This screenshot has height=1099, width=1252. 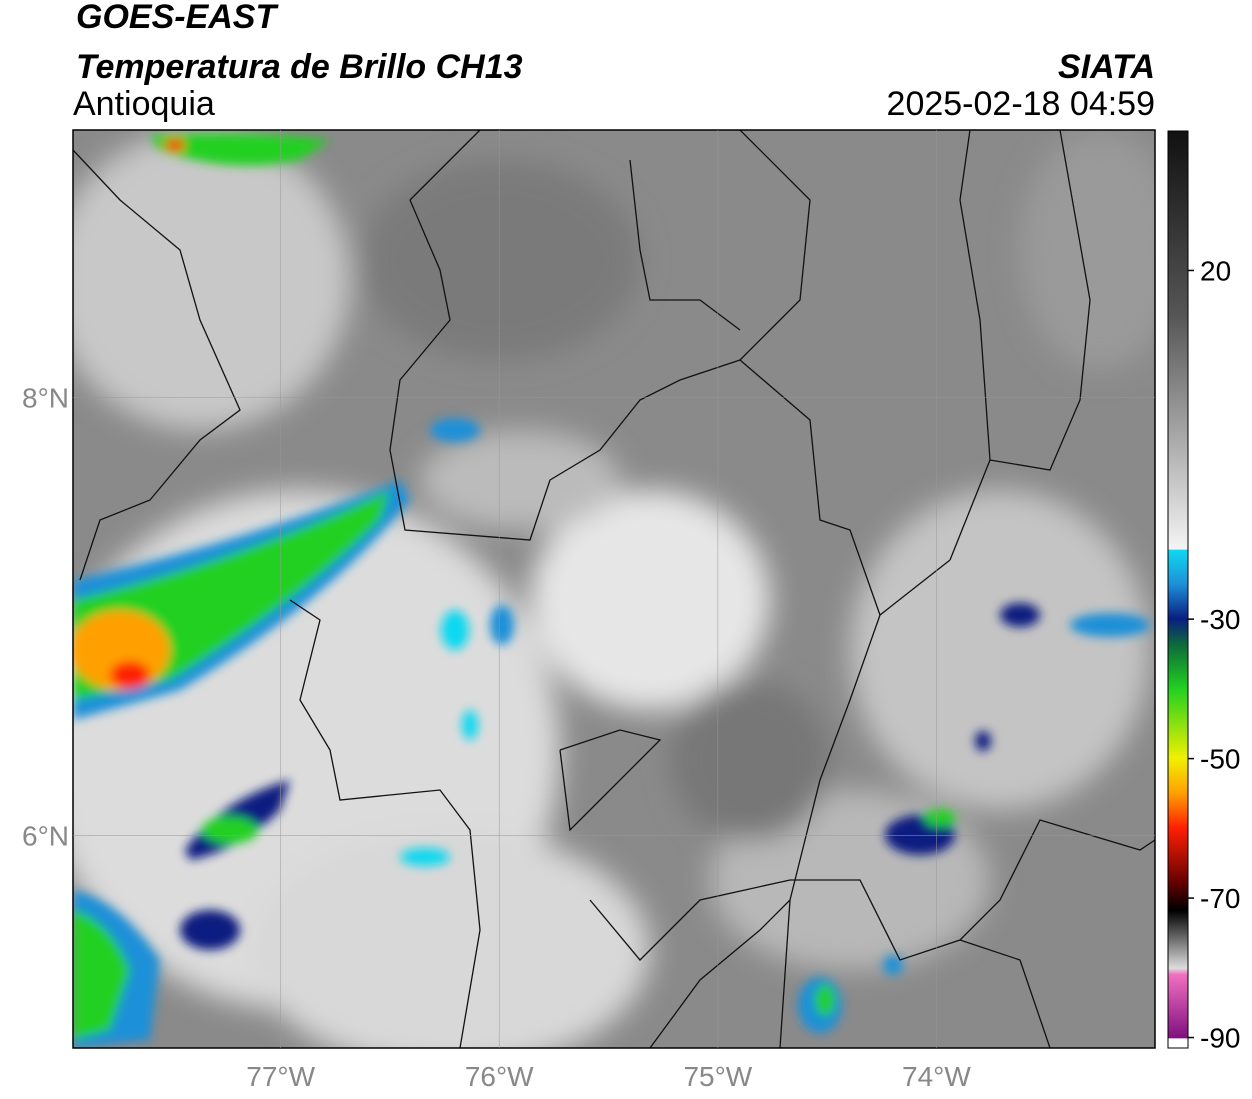 What do you see at coordinates (1220, 1038) in the screenshot?
I see `colorbar-tick-label: -90` at bounding box center [1220, 1038].